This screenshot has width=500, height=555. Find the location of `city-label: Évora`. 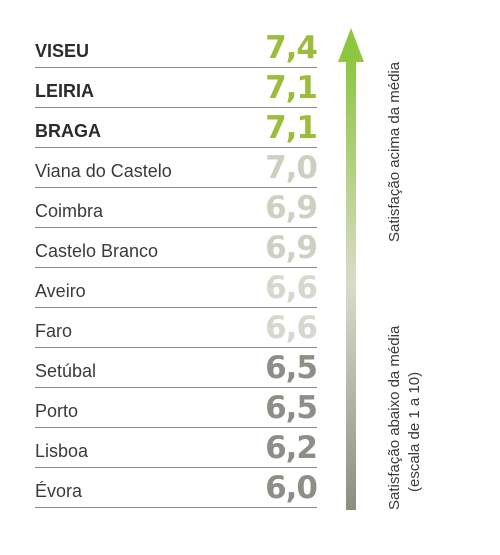

city-label: Évora is located at coordinates (59, 491).